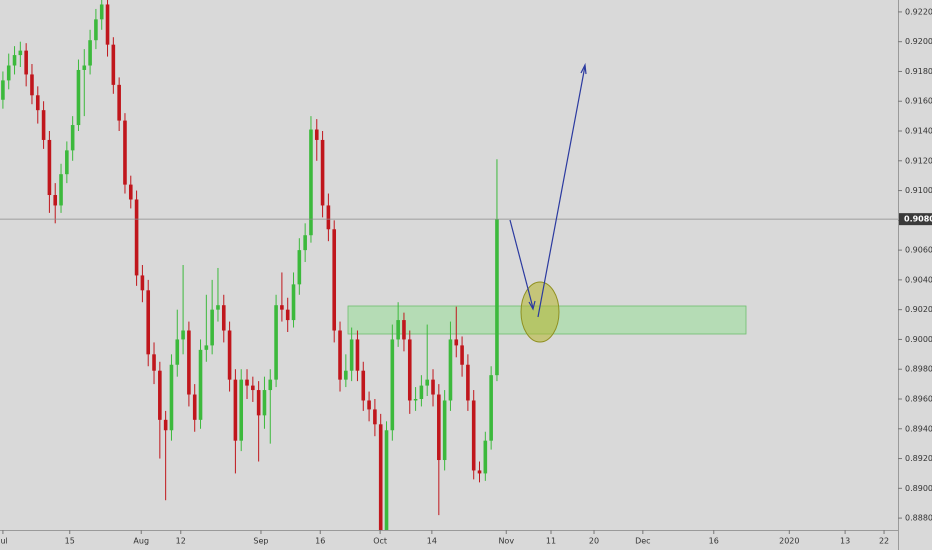  What do you see at coordinates (540, 312) in the screenshot?
I see `target-ellipse` at bounding box center [540, 312].